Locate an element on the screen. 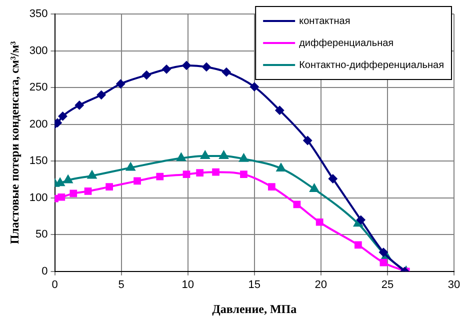 This screenshot has width=466, height=323. y-tick-label: 200 is located at coordinates (38, 124).